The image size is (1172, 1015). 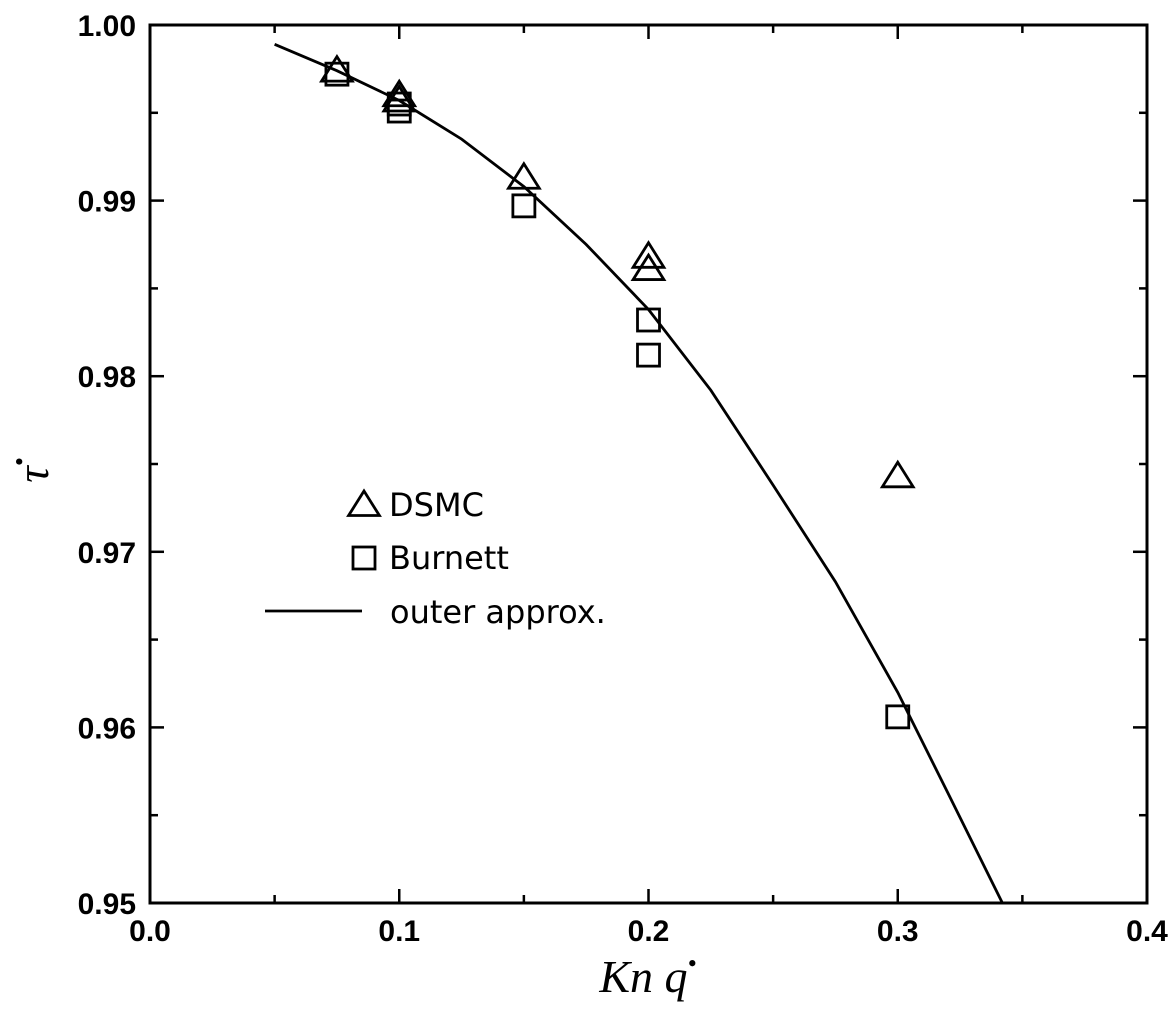 I want to click on y-tick-label: 0.95, so click(x=107, y=904).